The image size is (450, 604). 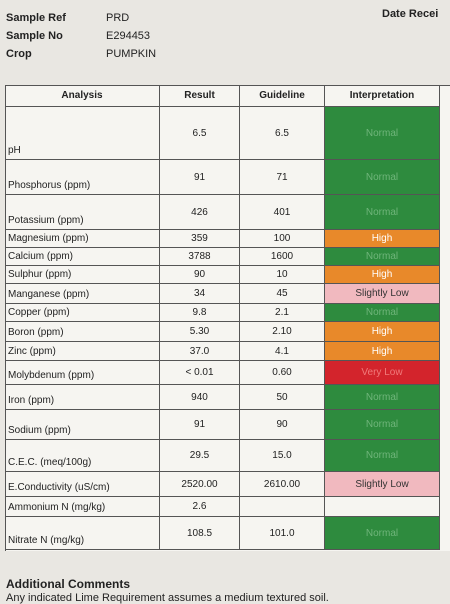 What do you see at coordinates (82, 332) in the screenshot?
I see `analysis-name: Boron (ppm)` at bounding box center [82, 332].